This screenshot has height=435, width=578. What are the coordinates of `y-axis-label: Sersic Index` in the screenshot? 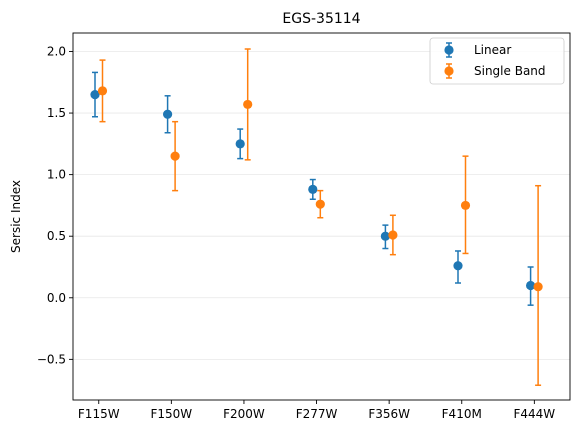 It's located at (16, 216).